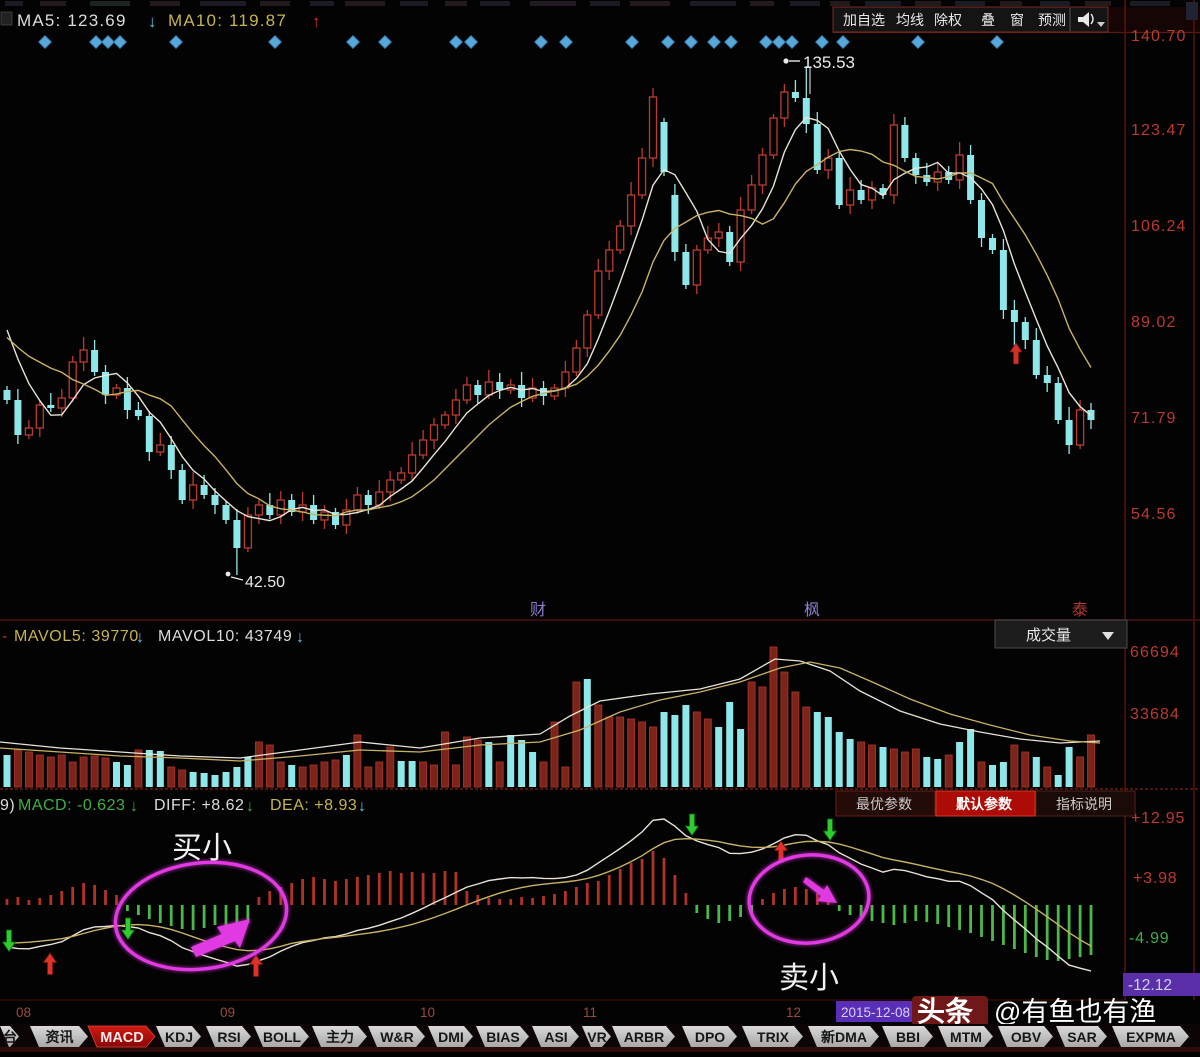 The image size is (1200, 1057). I want to click on svg-text: 71.79, so click(1154, 418).